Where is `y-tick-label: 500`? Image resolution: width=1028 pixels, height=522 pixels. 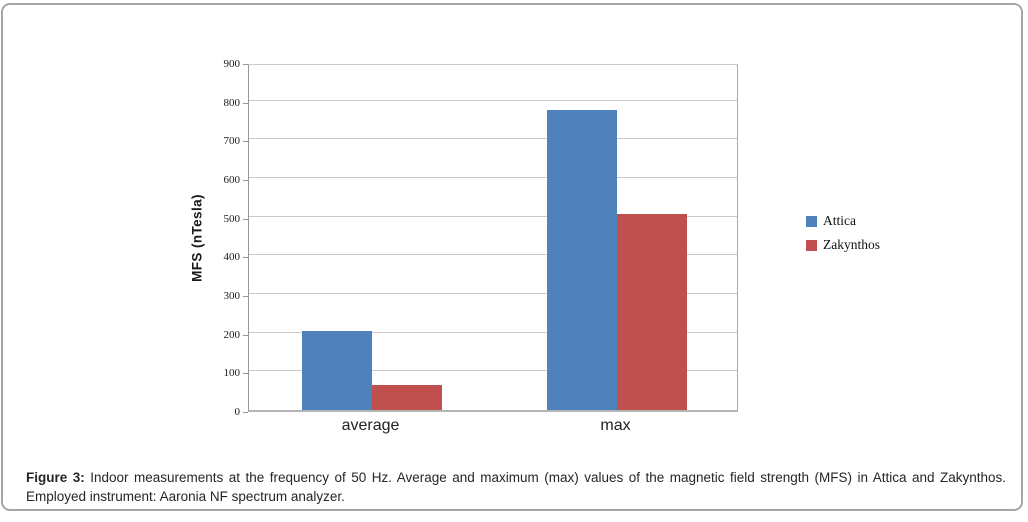
y-tick-label: 500 is located at coordinates (232, 218).